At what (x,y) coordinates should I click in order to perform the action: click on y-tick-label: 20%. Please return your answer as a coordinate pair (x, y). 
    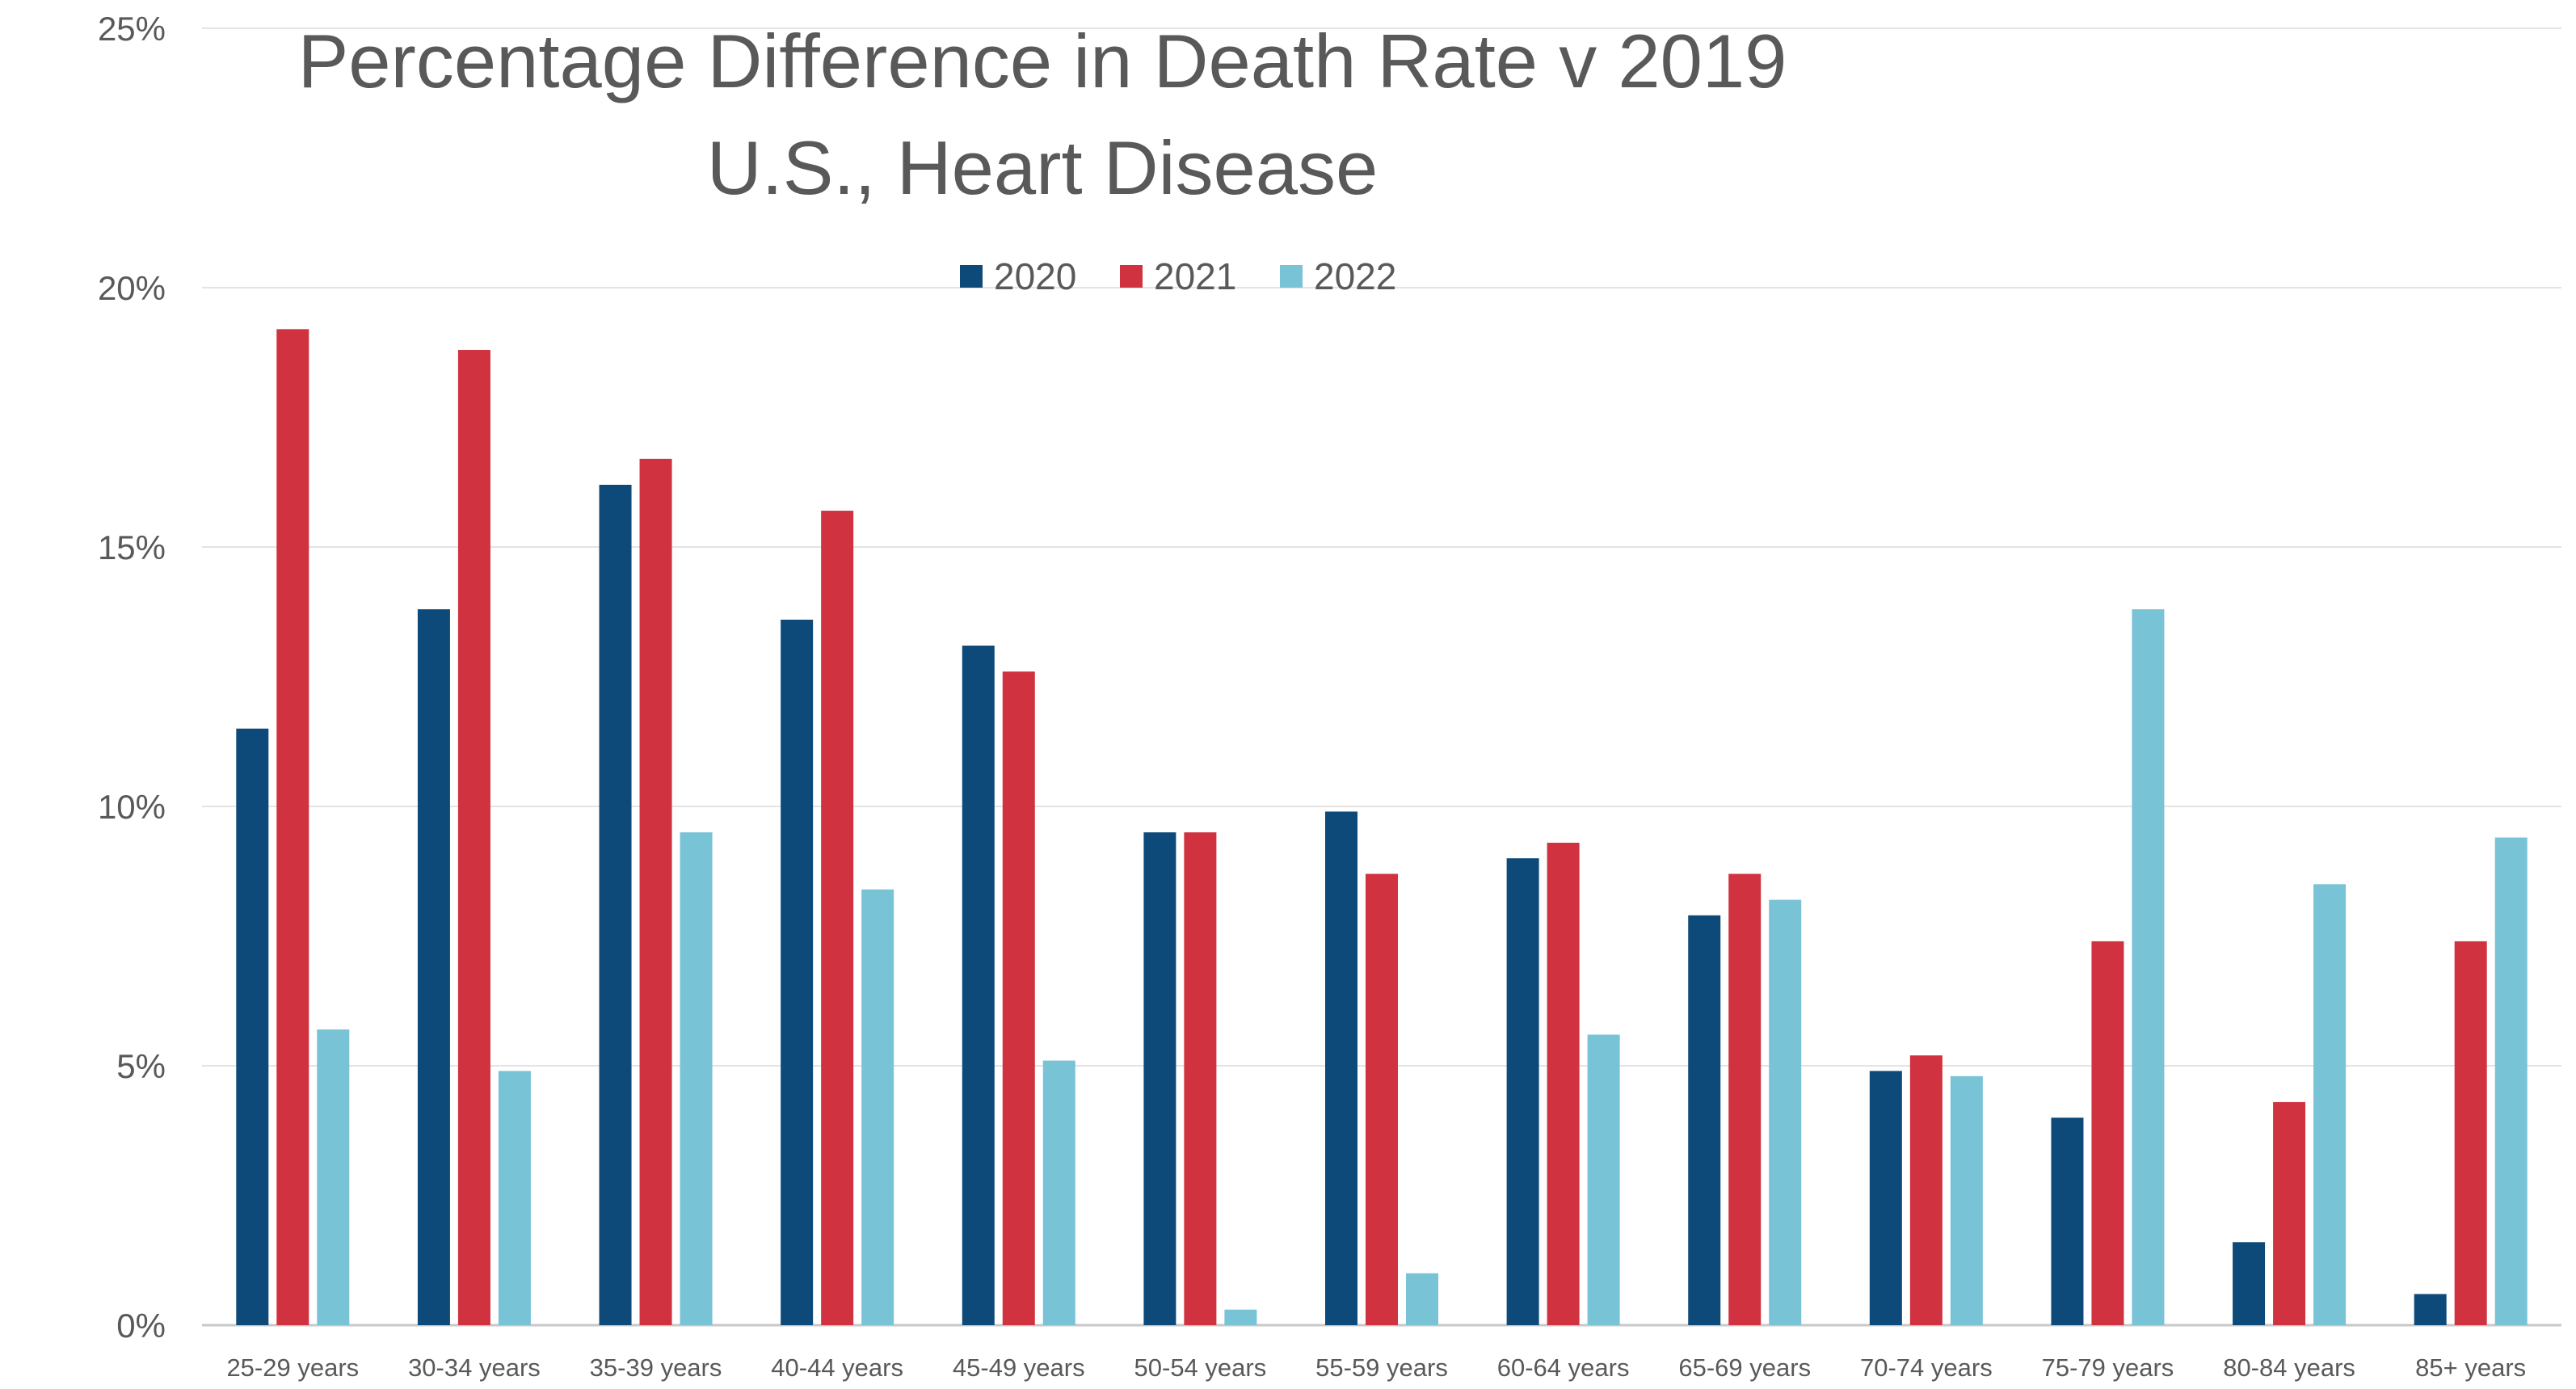
    Looking at the image, I should click on (132, 288).